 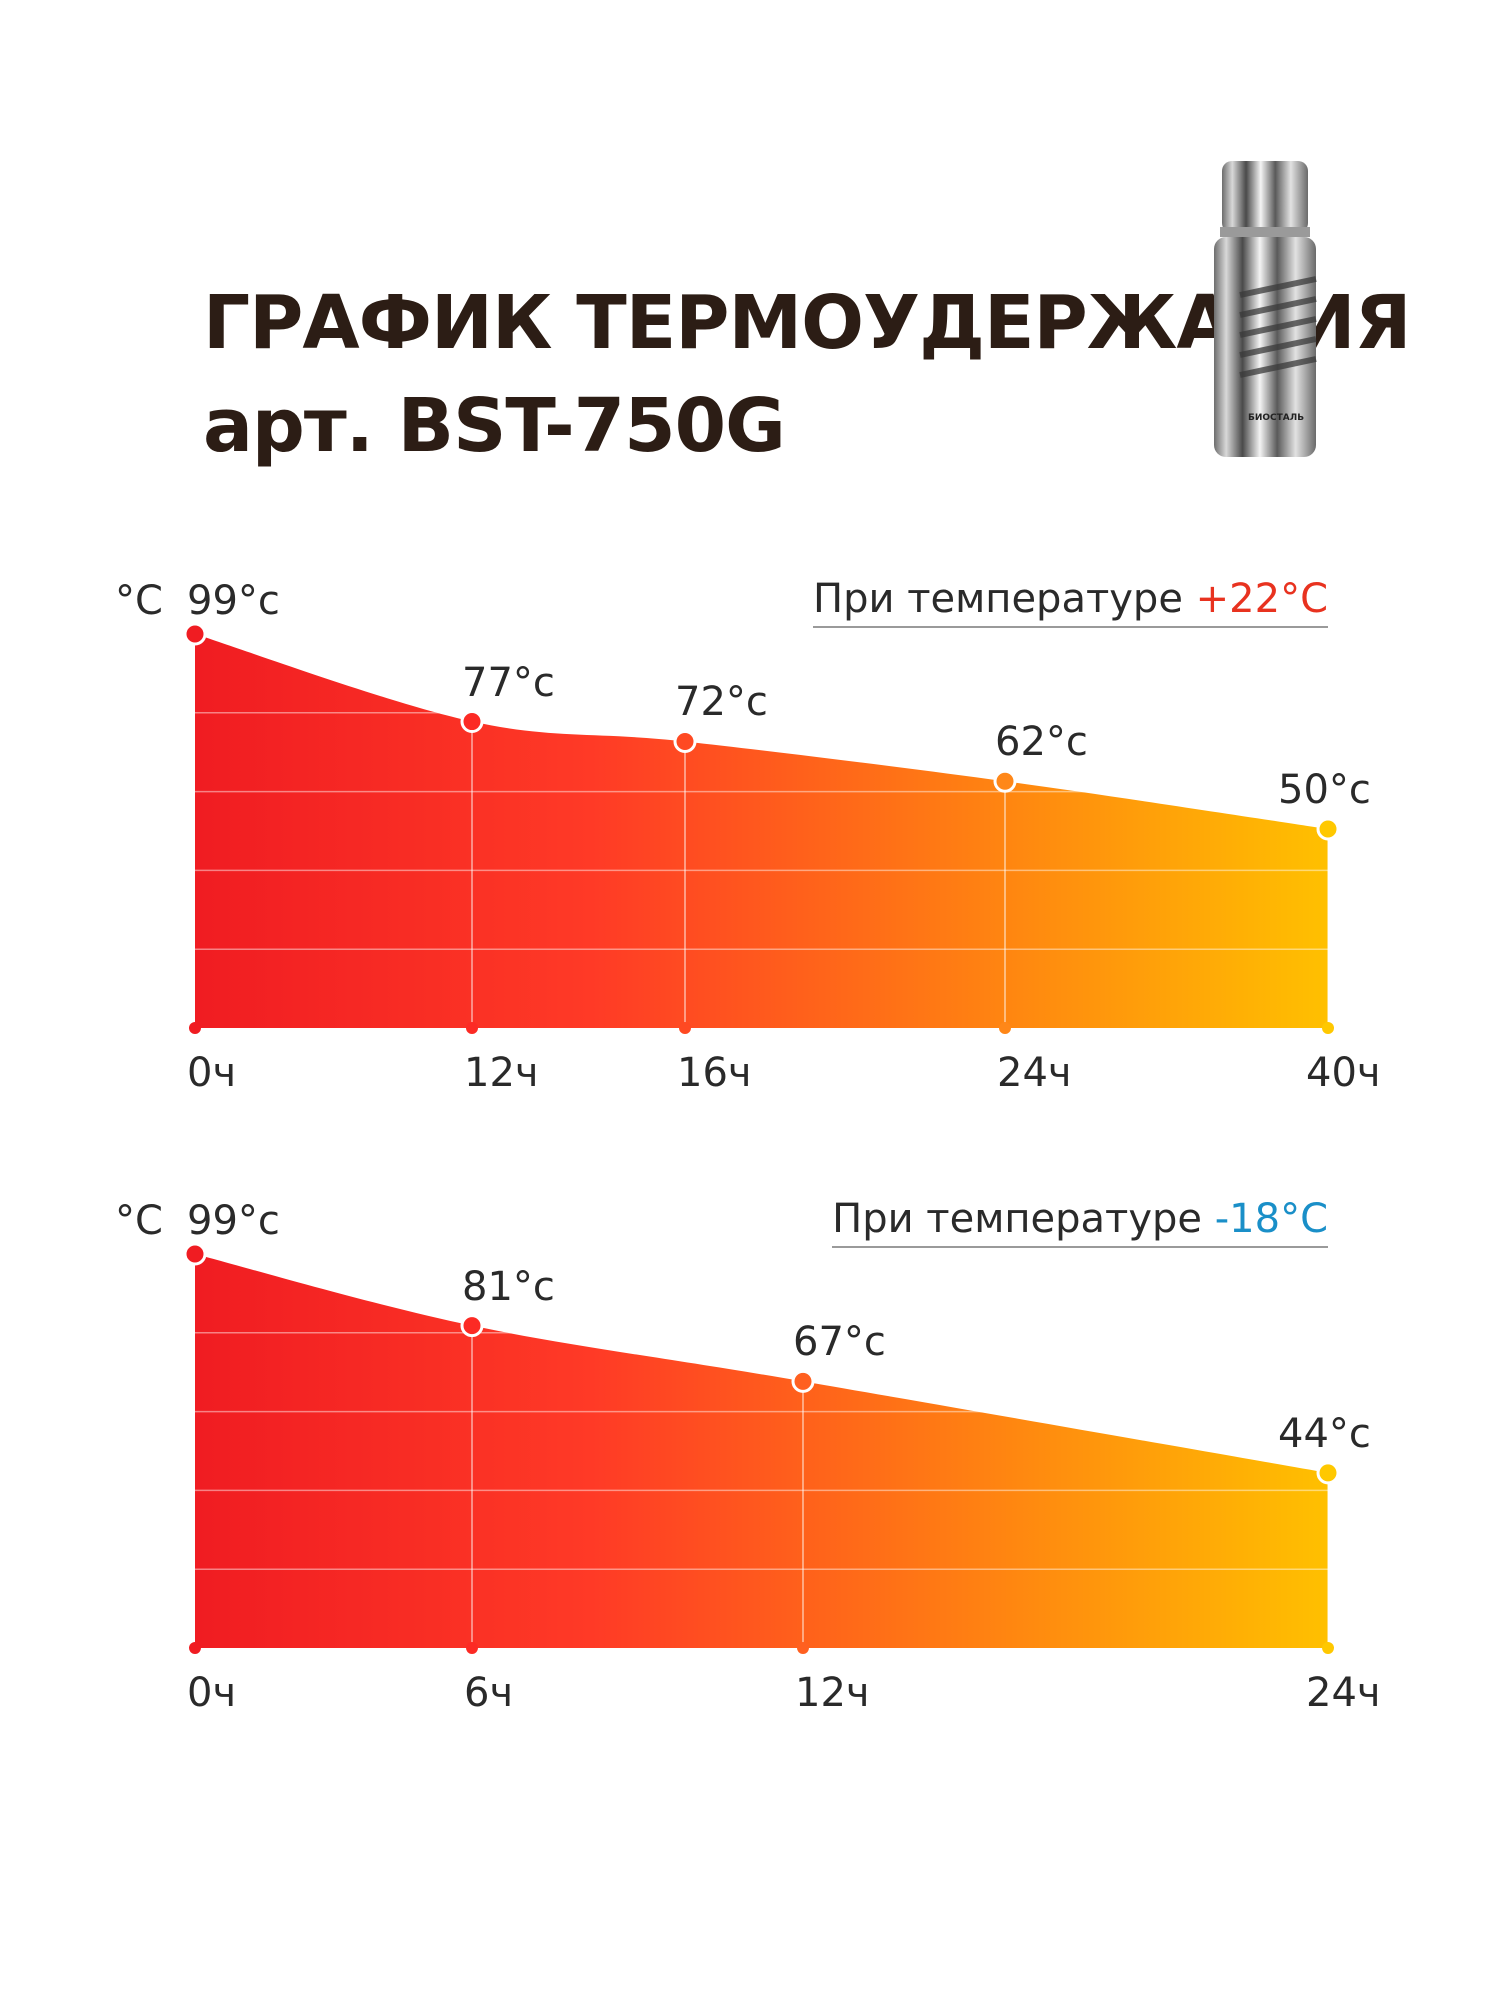 I want to click on condition-temperature: +22°C, so click(x=1261, y=599).